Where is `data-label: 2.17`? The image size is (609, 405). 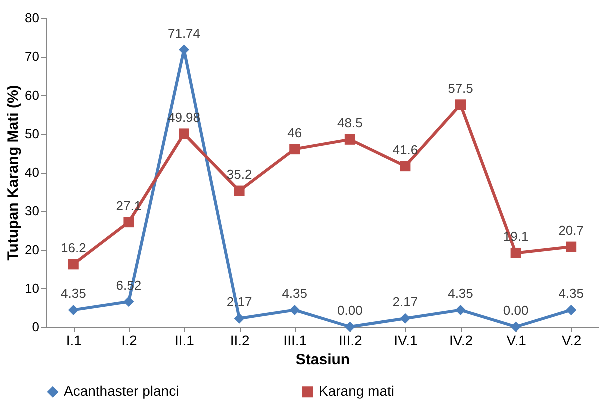 data-label: 2.17 is located at coordinates (405, 302).